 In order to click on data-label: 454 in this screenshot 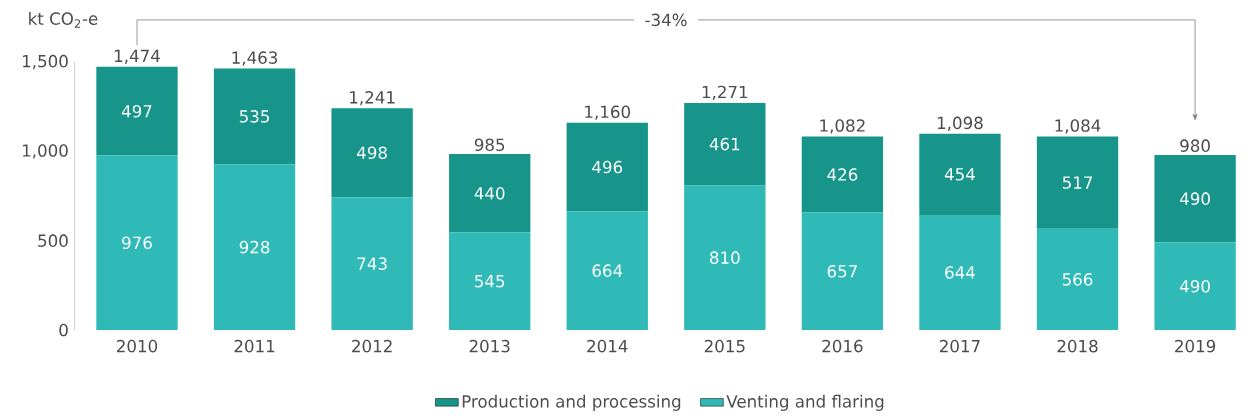, I will do `click(959, 174)`.